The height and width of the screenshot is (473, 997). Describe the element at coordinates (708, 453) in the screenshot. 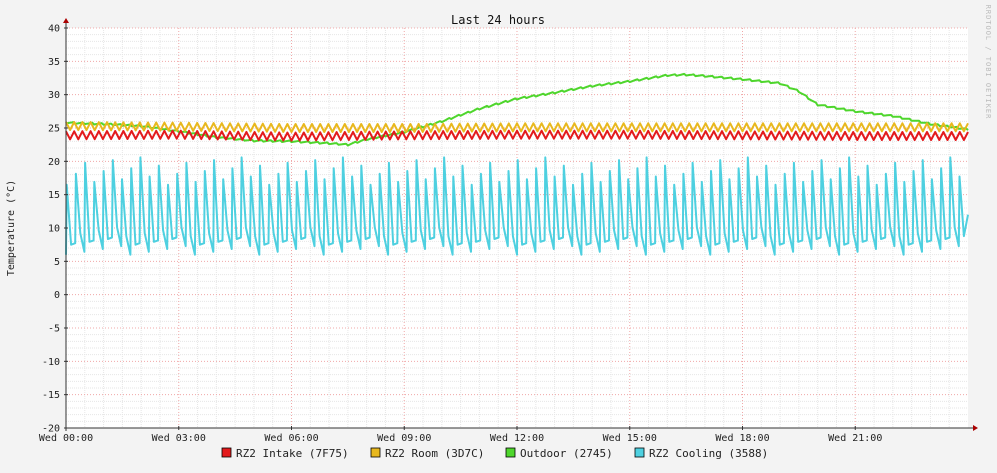

I see `legend-label: RZ2 Cooling (3588)` at that location.